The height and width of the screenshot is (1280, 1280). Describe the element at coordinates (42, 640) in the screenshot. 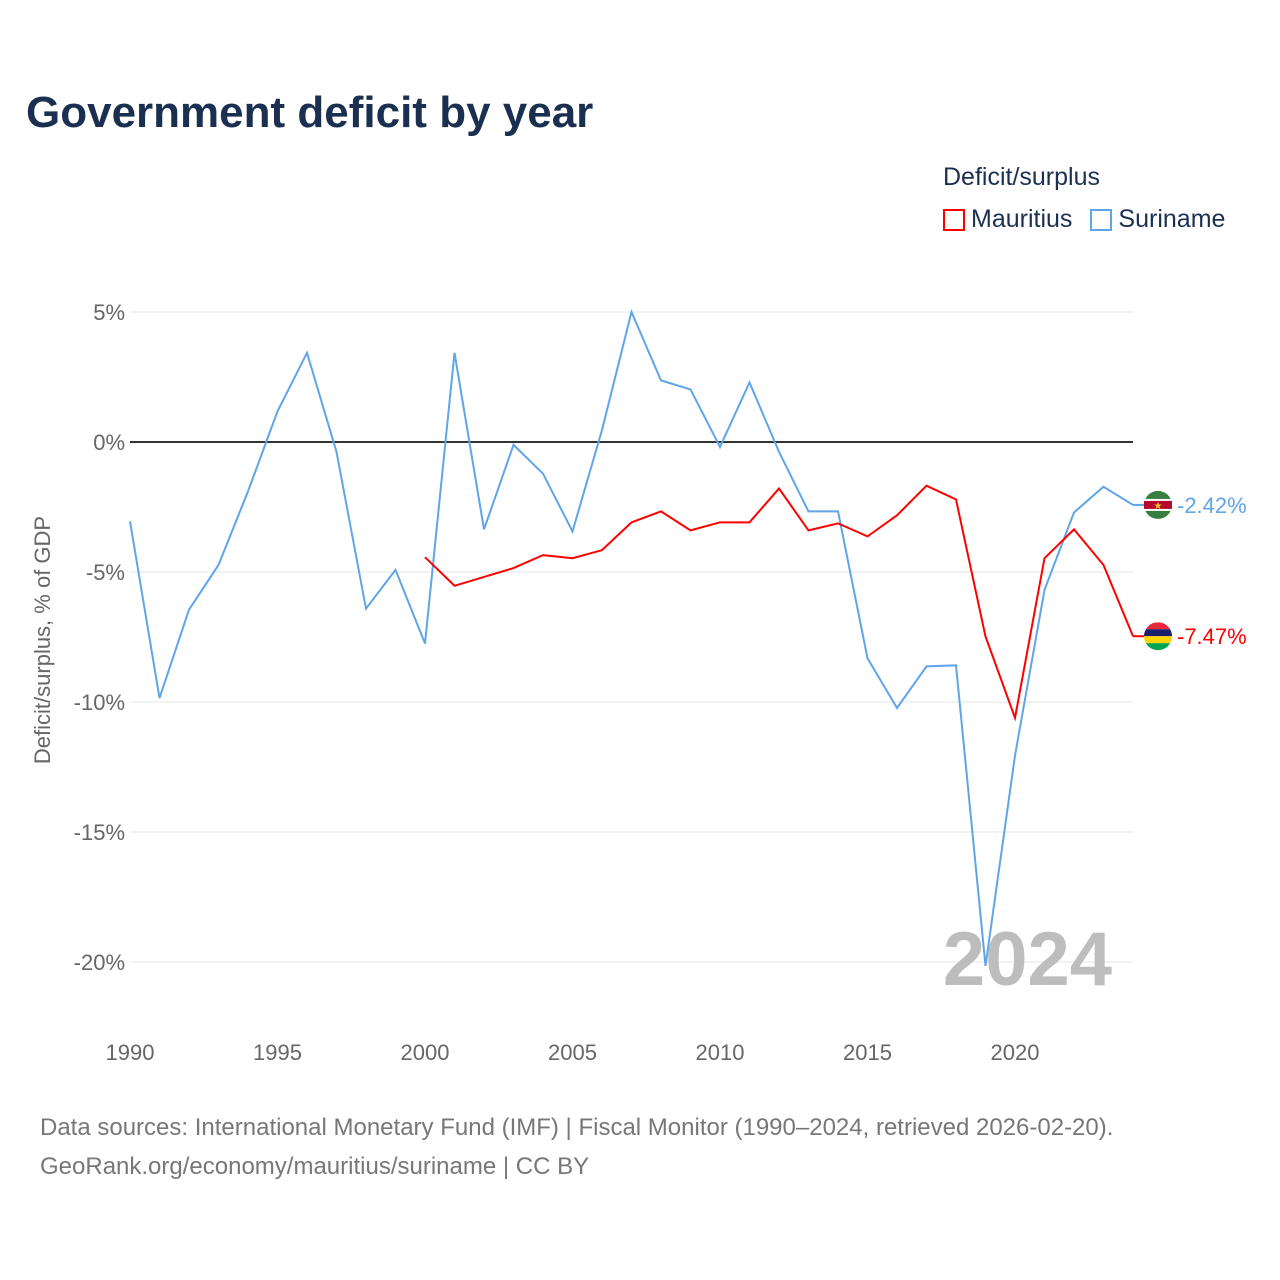

I see `y-axis-label: Deficit/surplus, % of GDP` at that location.